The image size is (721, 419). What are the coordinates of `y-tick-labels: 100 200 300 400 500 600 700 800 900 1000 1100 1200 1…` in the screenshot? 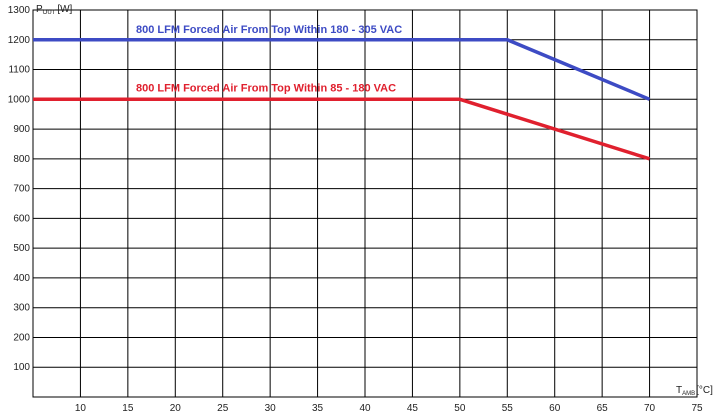 It's located at (19, 189).